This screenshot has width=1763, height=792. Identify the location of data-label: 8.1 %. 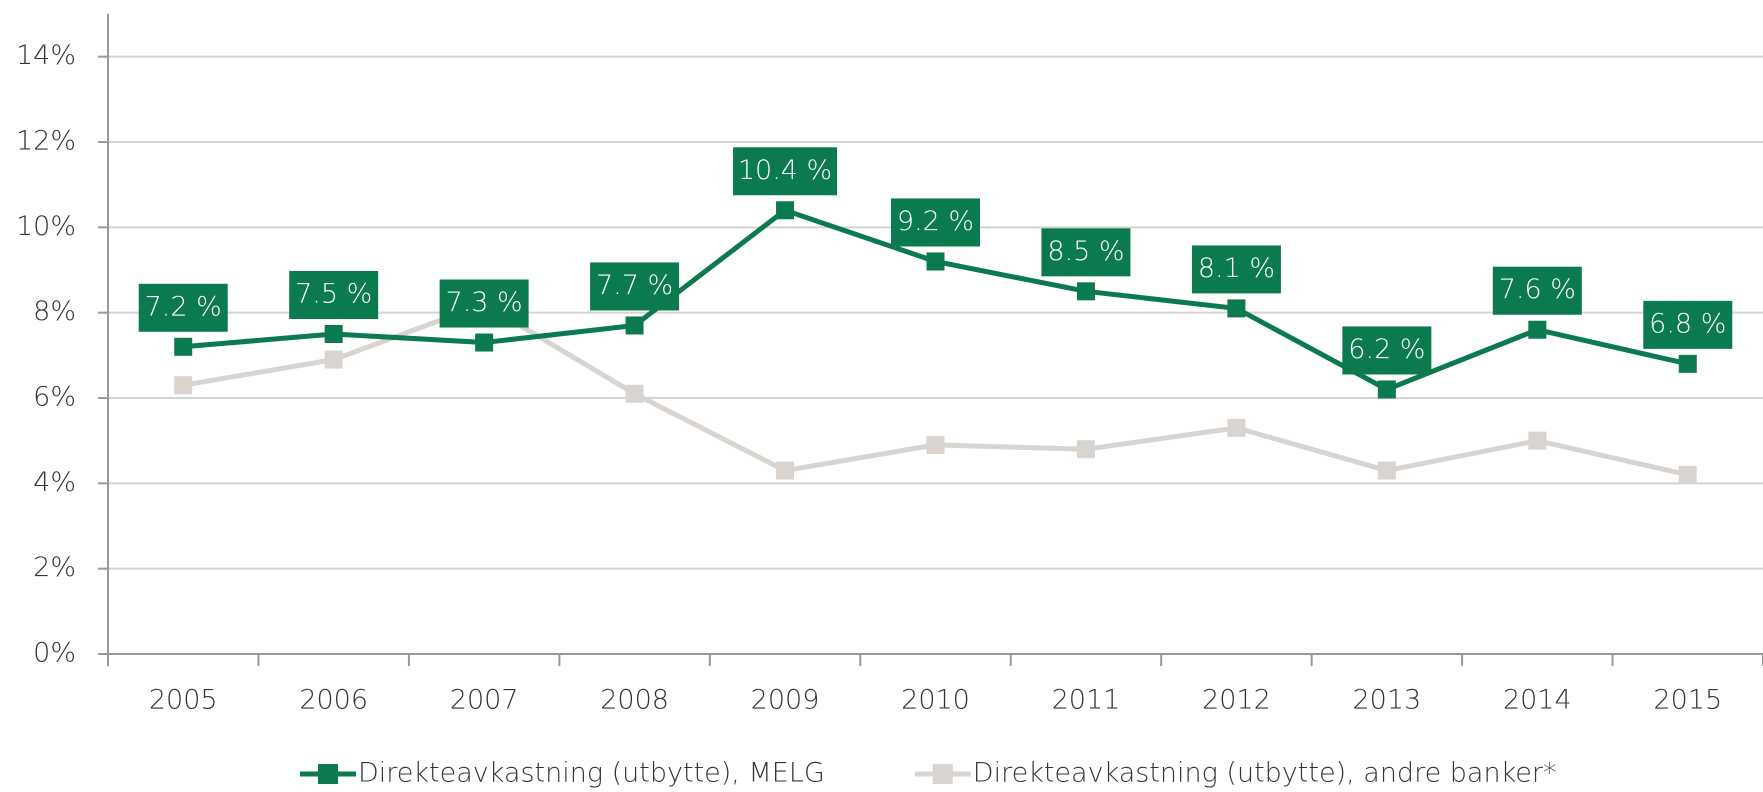
(1236, 268).